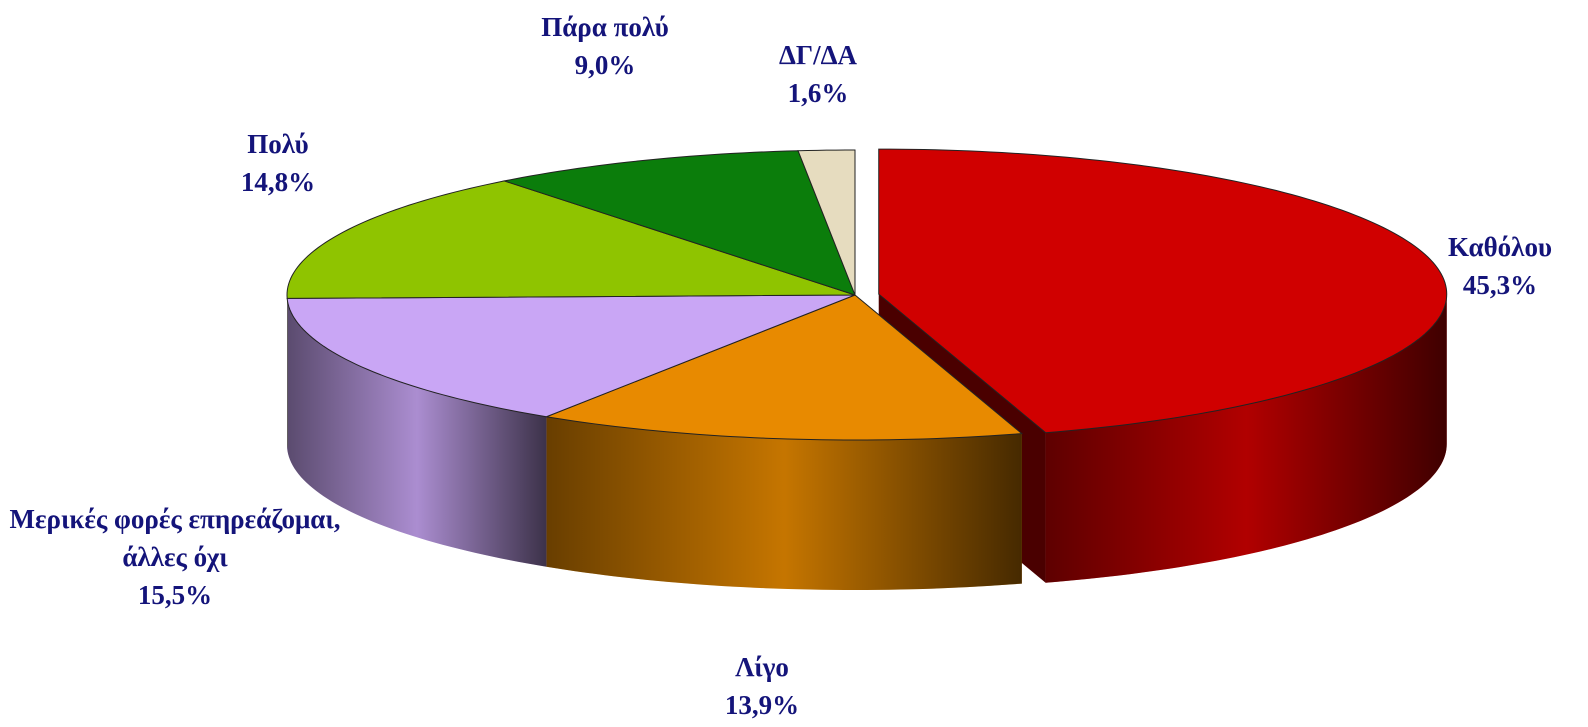  What do you see at coordinates (605, 27) in the screenshot?
I see `slice-category: Πάρα πολύ` at bounding box center [605, 27].